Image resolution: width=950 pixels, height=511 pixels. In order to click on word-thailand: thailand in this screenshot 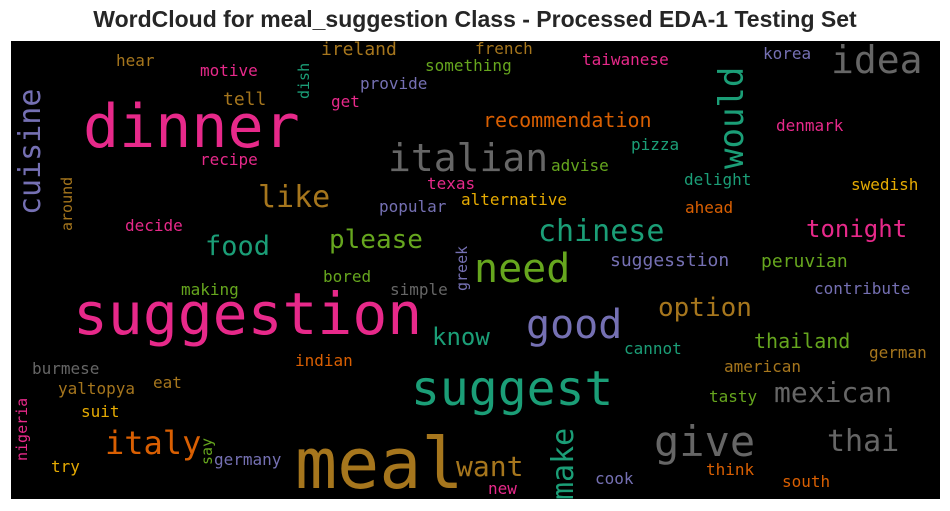, I will do `click(802, 341)`.